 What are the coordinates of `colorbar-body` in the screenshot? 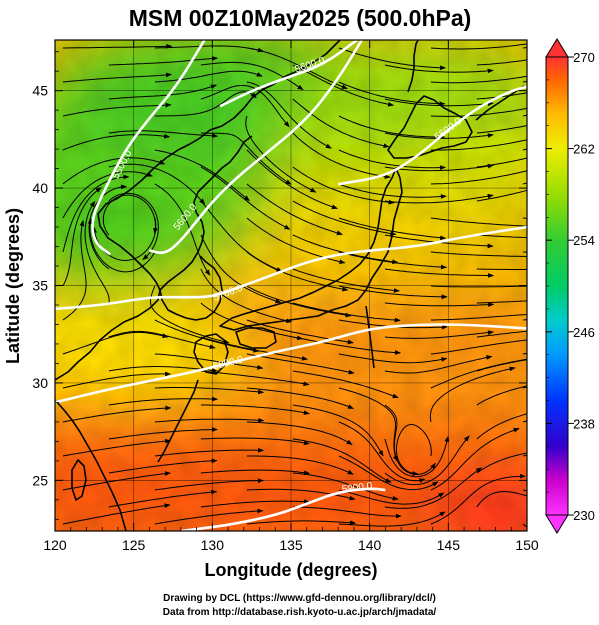 It's located at (557, 286).